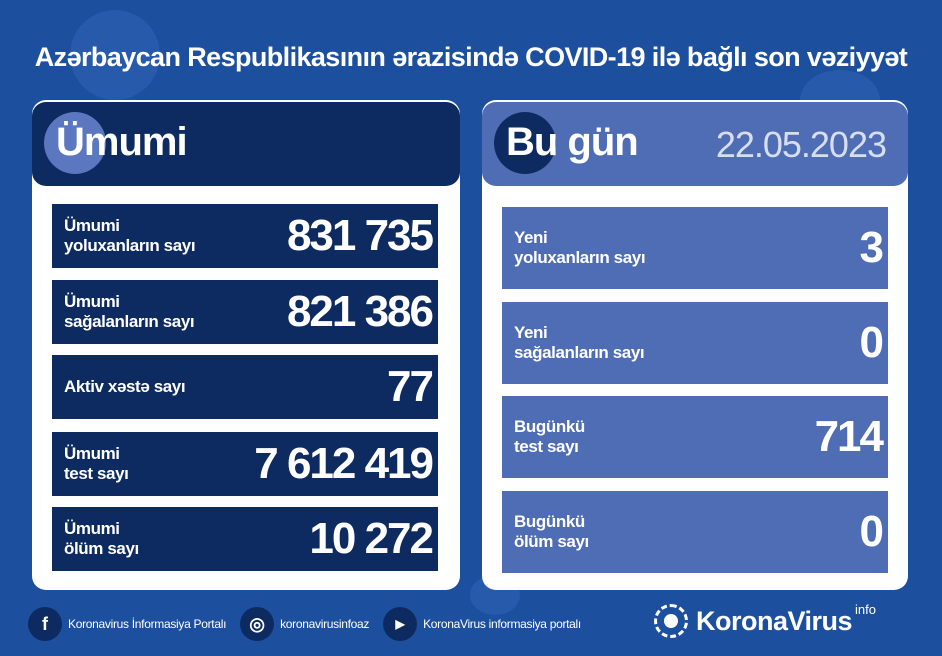 The image size is (942, 656). What do you see at coordinates (257, 624) in the screenshot?
I see `instagram-icon: ◎` at bounding box center [257, 624].